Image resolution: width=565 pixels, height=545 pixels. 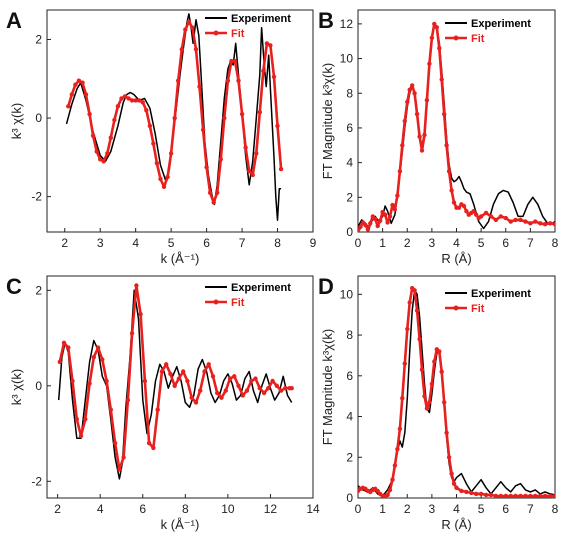 I want to click on x-axis-label: k (Å⁻¹), so click(x=180, y=524).